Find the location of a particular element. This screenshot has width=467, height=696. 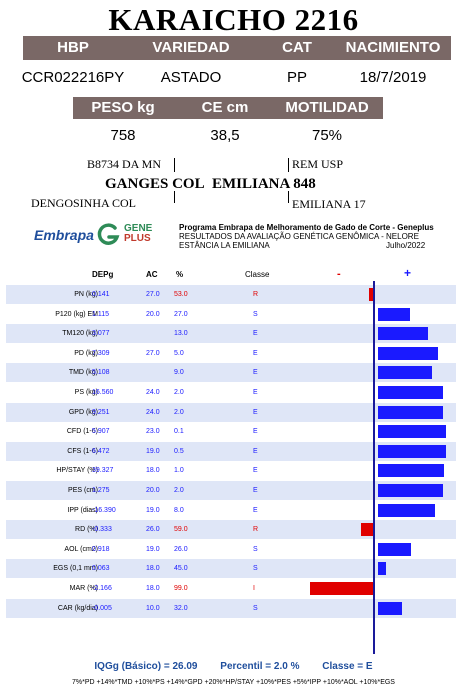

trait-cell: CAR (kg/dia) is located at coordinates (77, 608).